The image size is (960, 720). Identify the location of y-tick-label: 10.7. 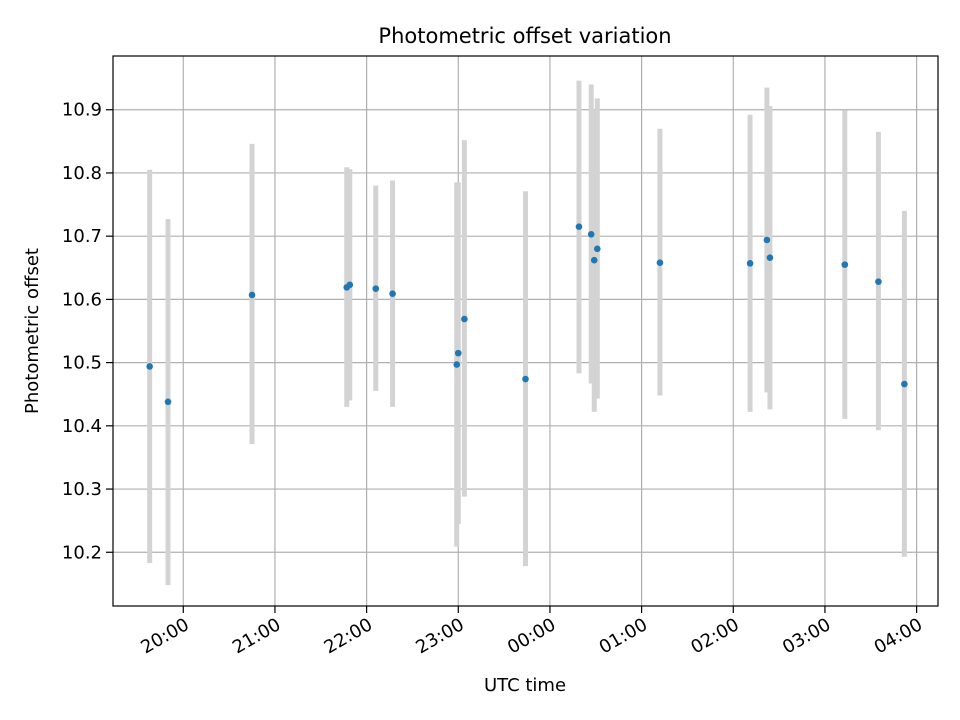
(82, 236).